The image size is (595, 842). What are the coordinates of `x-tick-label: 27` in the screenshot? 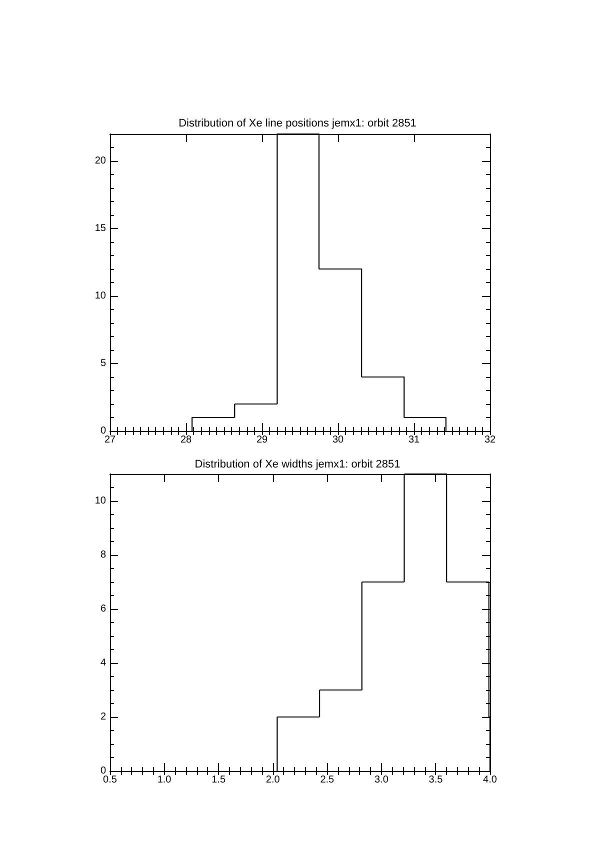 It's located at (110, 440).